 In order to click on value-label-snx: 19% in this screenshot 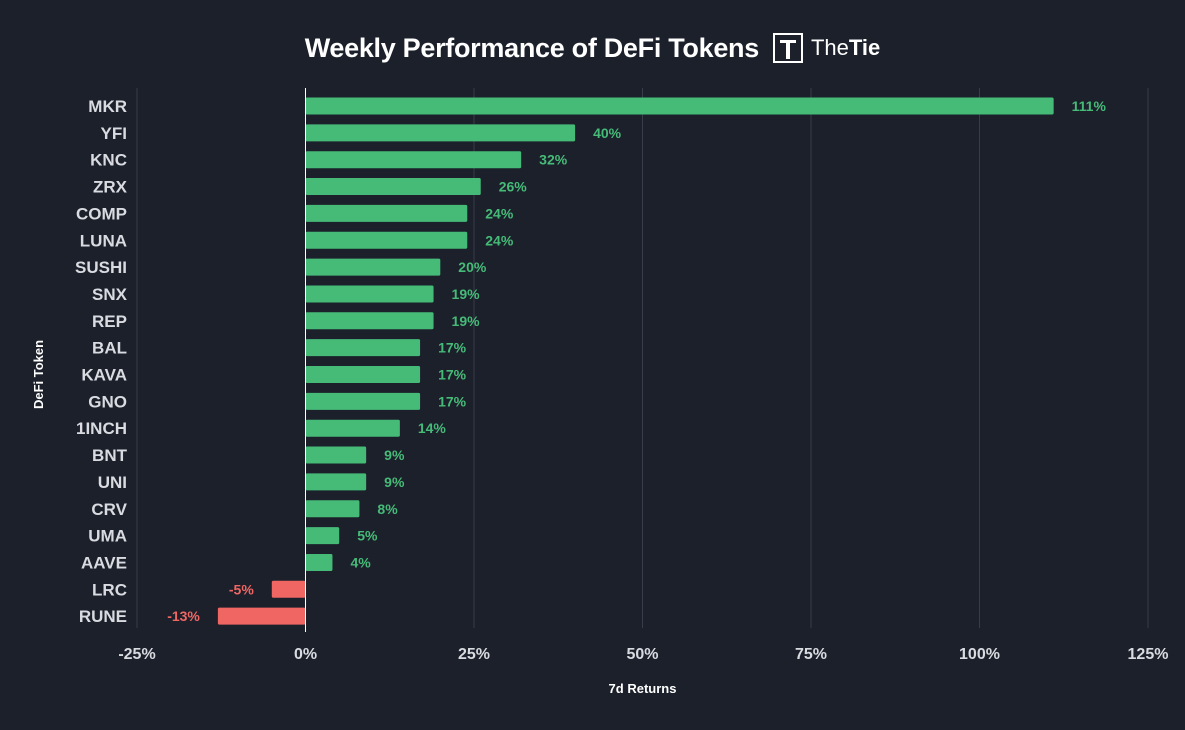, I will do `click(466, 294)`.